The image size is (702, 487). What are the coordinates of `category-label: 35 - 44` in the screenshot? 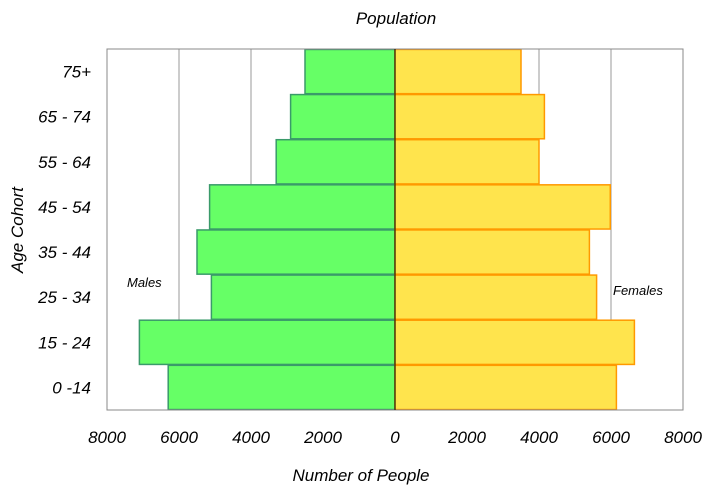 It's located at (64, 252).